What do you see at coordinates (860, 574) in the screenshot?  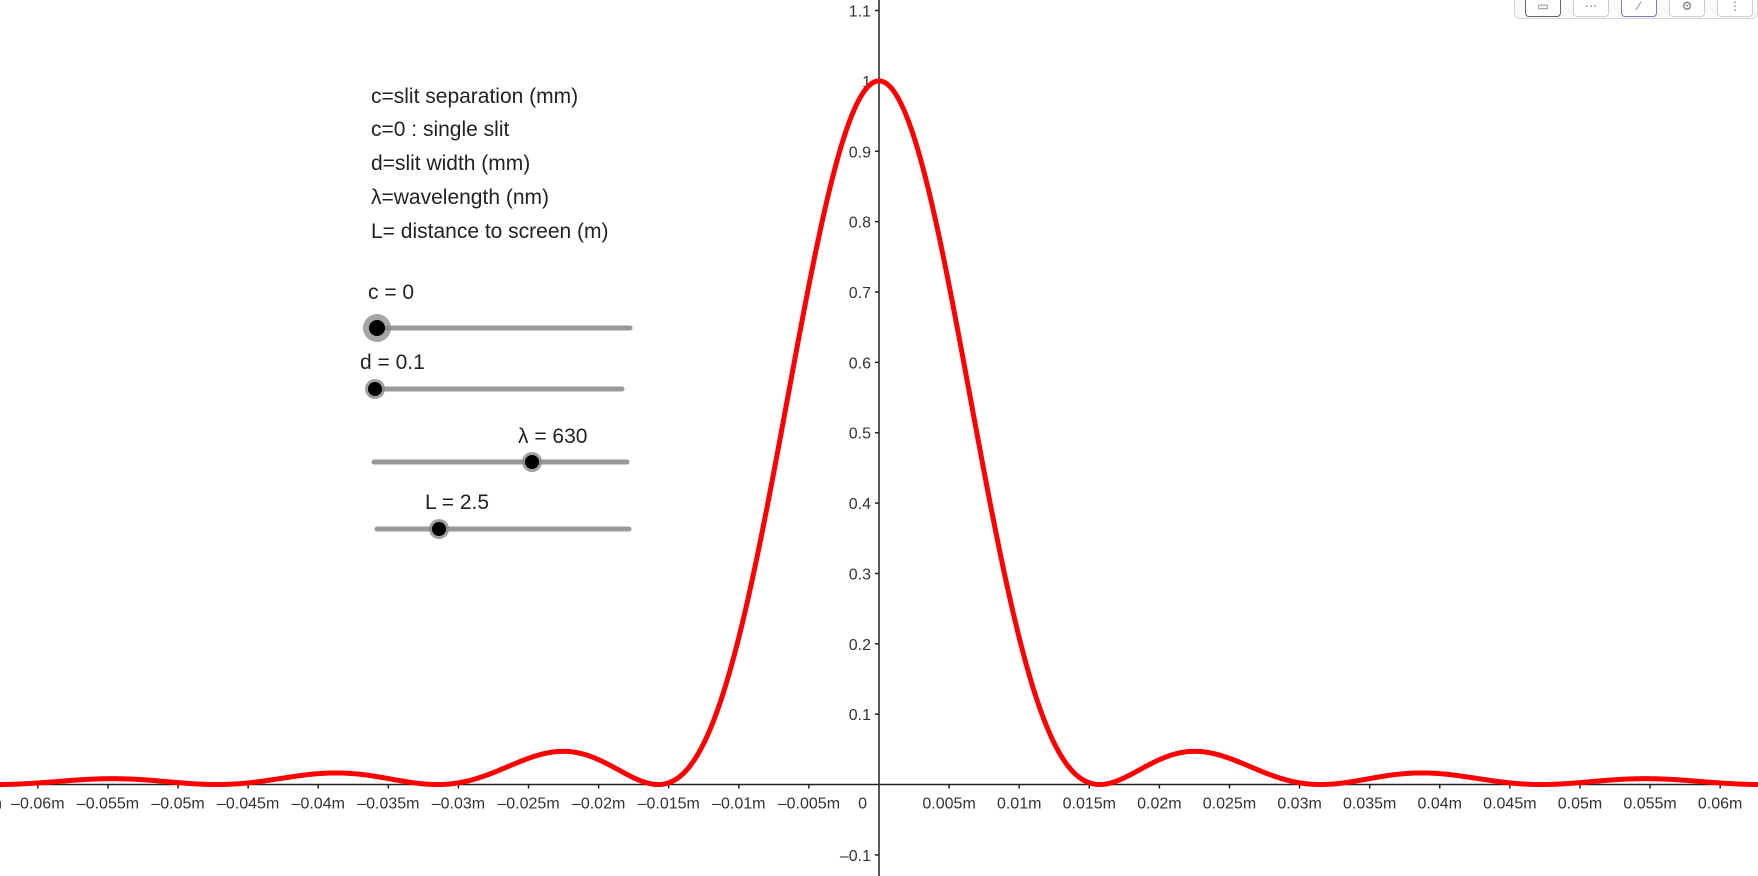 I see `y-tick-label: 0.3` at bounding box center [860, 574].